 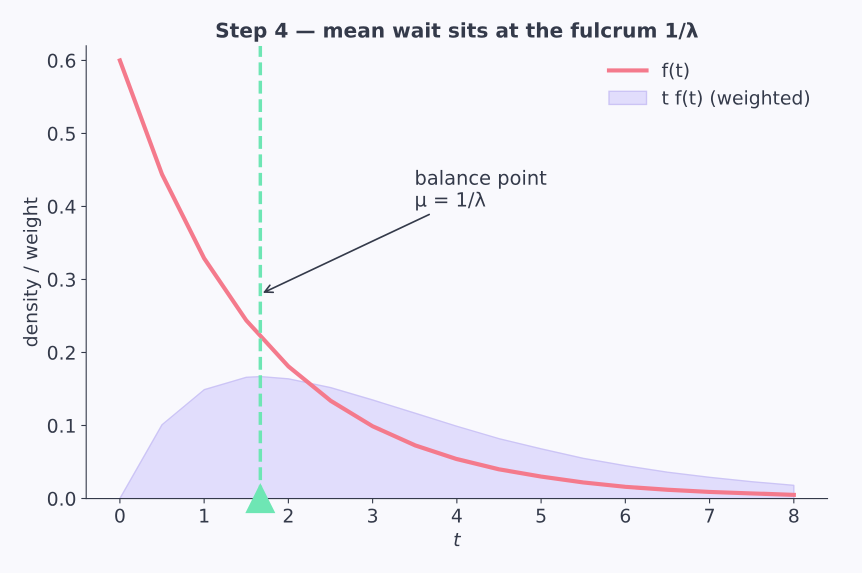 What do you see at coordinates (794, 515) in the screenshot?
I see `x-tick-label: 8` at bounding box center [794, 515].